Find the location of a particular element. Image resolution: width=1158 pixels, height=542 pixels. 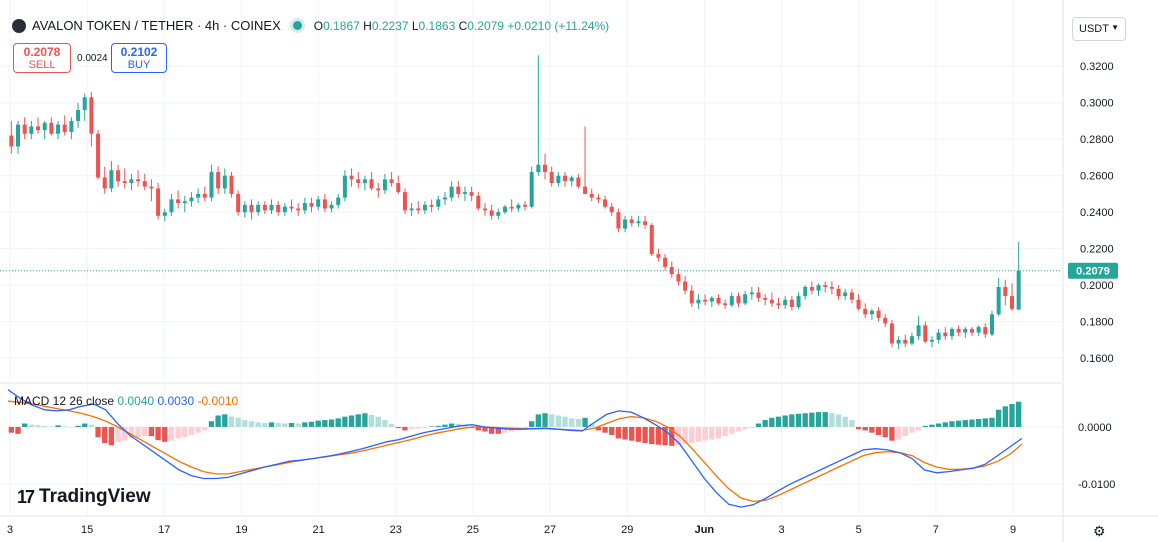

change-value: +0.0210 (+11.24%) is located at coordinates (558, 25).